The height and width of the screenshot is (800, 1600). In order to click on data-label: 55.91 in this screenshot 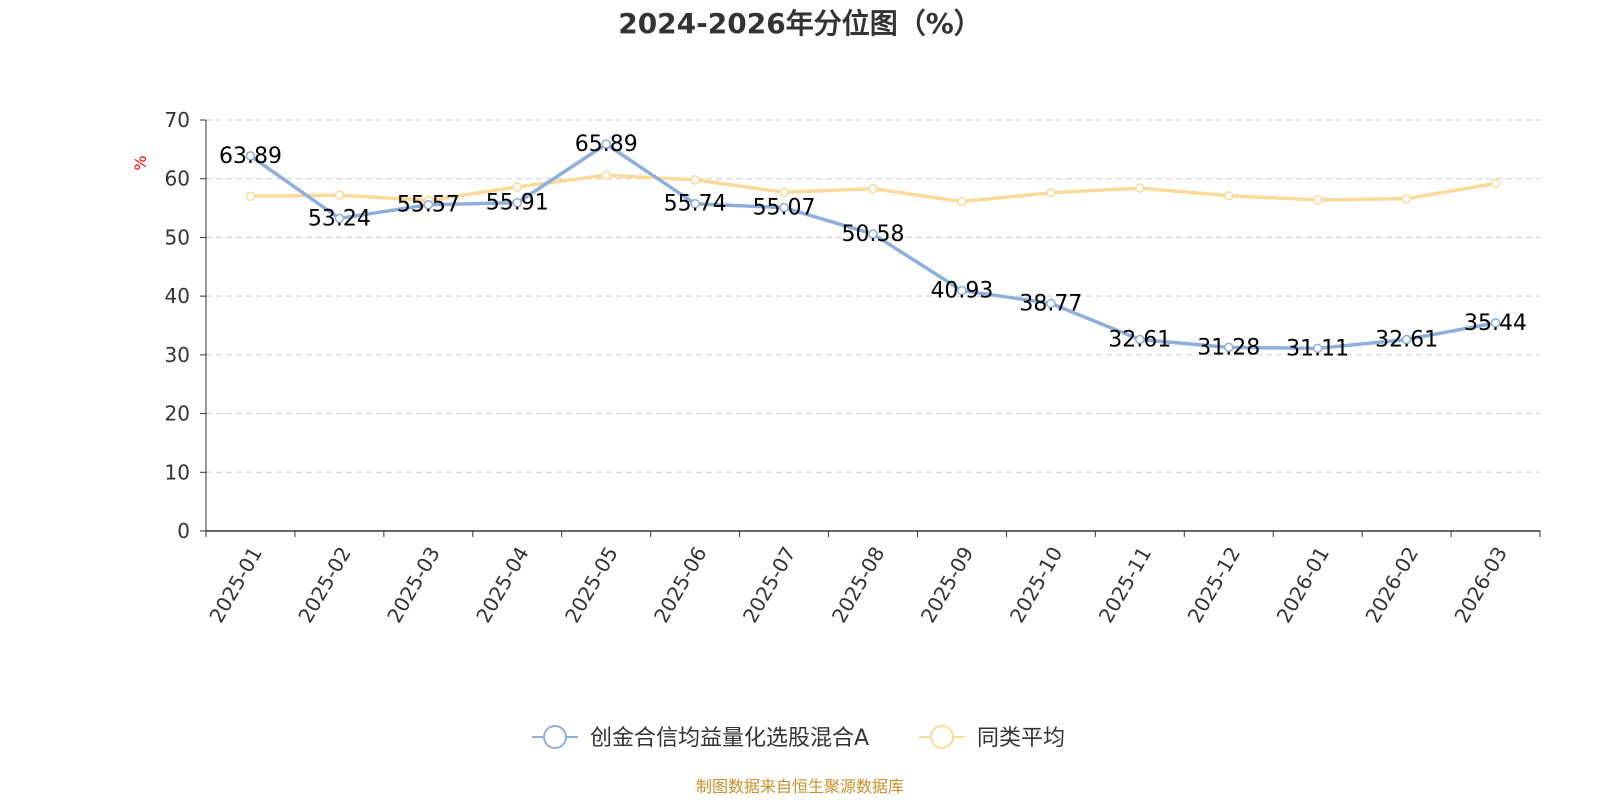, I will do `click(517, 203)`.